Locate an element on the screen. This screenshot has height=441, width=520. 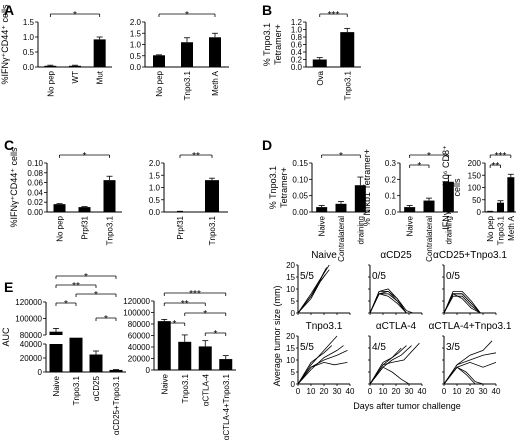
x-tick-label: 40 is located at coordinates (350, 391).